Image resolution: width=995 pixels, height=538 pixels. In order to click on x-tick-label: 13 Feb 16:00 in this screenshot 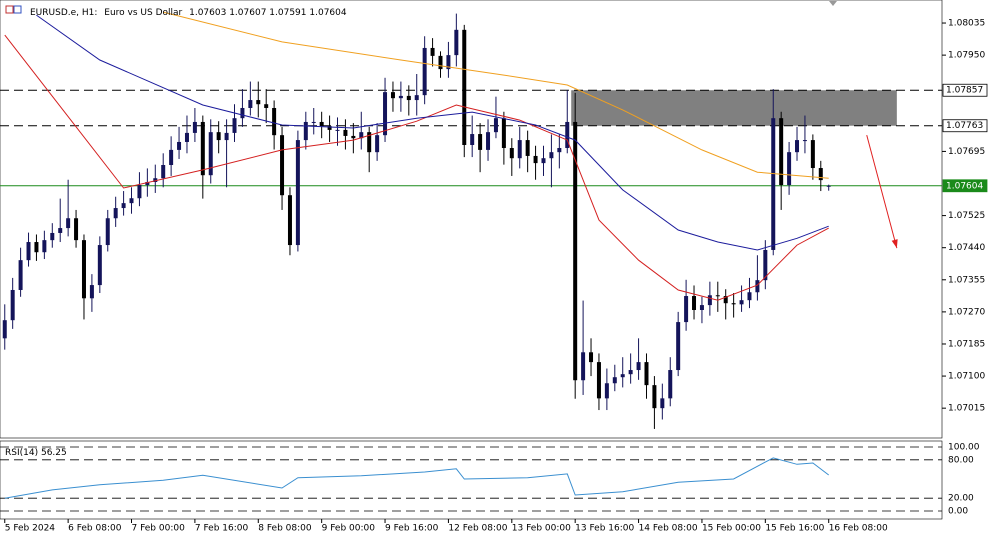, I will do `click(604, 529)`.